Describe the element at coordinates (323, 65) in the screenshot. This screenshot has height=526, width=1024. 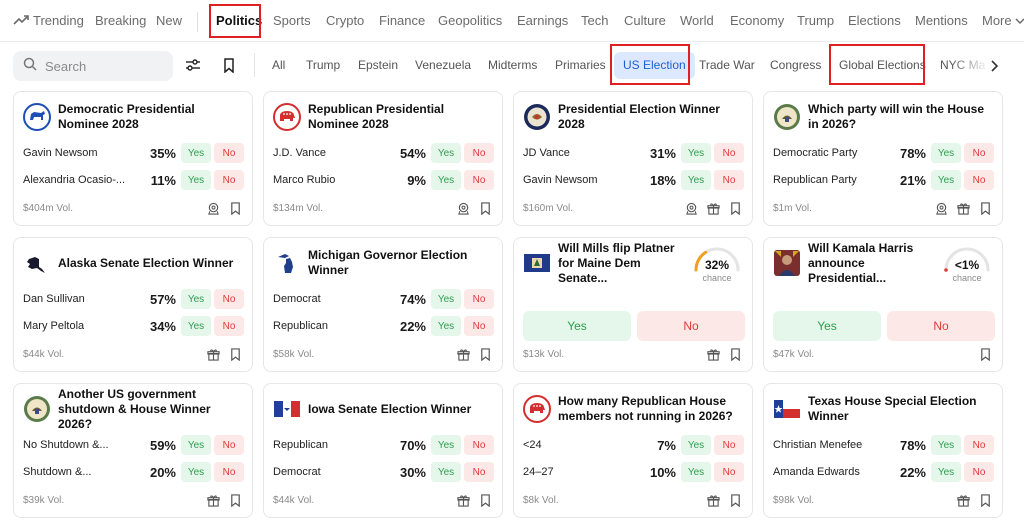
I see `tab-trump: Trump` at that location.